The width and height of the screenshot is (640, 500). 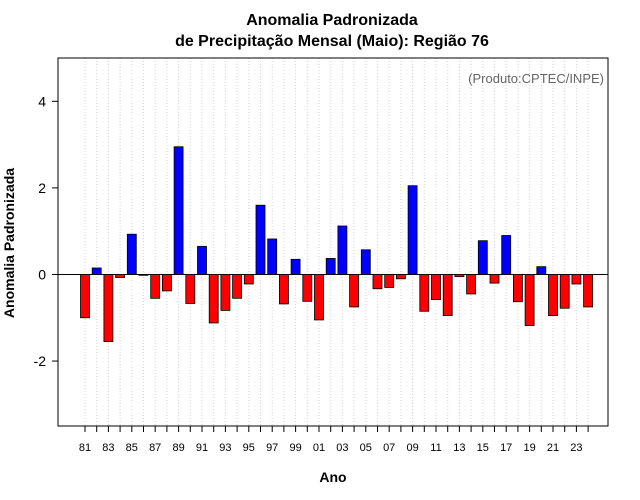 What do you see at coordinates (366, 448) in the screenshot?
I see `x-tick-label: 05` at bounding box center [366, 448].